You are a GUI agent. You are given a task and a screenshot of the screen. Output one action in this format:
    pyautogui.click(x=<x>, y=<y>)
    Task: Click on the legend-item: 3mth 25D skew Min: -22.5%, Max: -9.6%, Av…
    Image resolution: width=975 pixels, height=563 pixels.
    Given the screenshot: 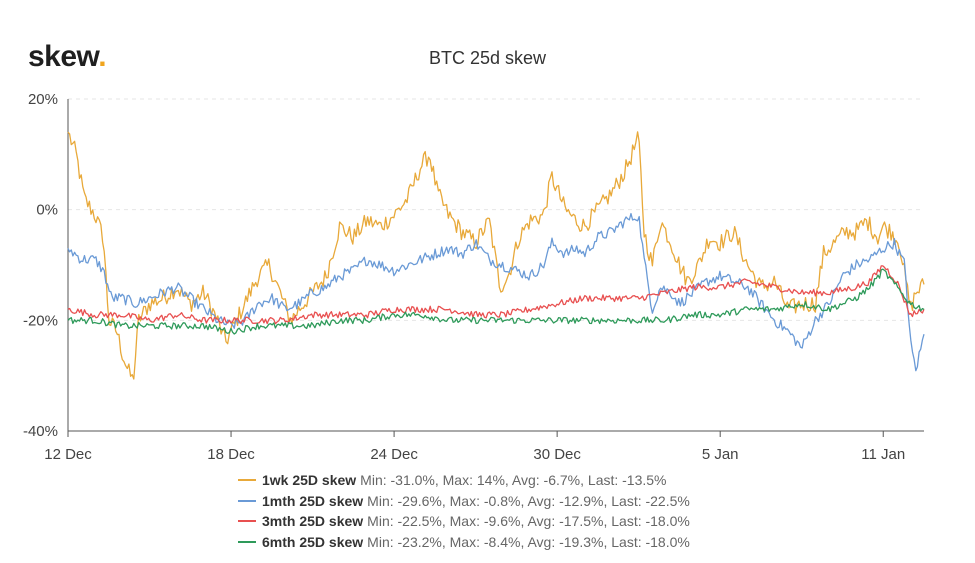 What is the action you would take?
    pyautogui.click(x=464, y=521)
    